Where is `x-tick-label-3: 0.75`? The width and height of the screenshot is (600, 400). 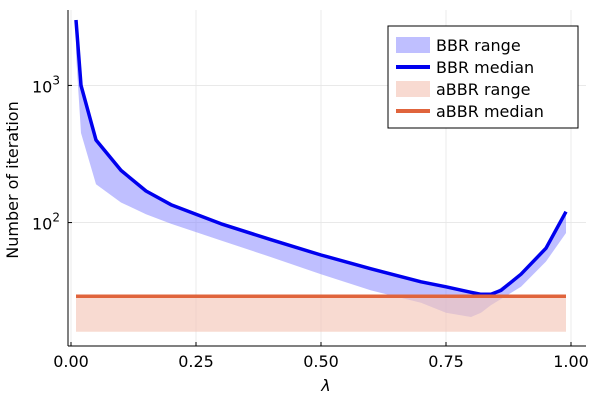
x-tick-label-3: 0.75 is located at coordinates (446, 361).